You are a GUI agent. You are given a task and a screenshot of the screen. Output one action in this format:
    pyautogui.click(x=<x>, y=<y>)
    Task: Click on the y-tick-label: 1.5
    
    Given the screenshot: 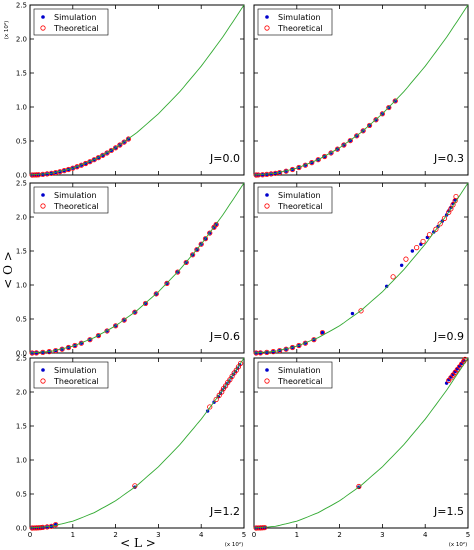 What is the action you would take?
    pyautogui.click(x=21, y=427)
    